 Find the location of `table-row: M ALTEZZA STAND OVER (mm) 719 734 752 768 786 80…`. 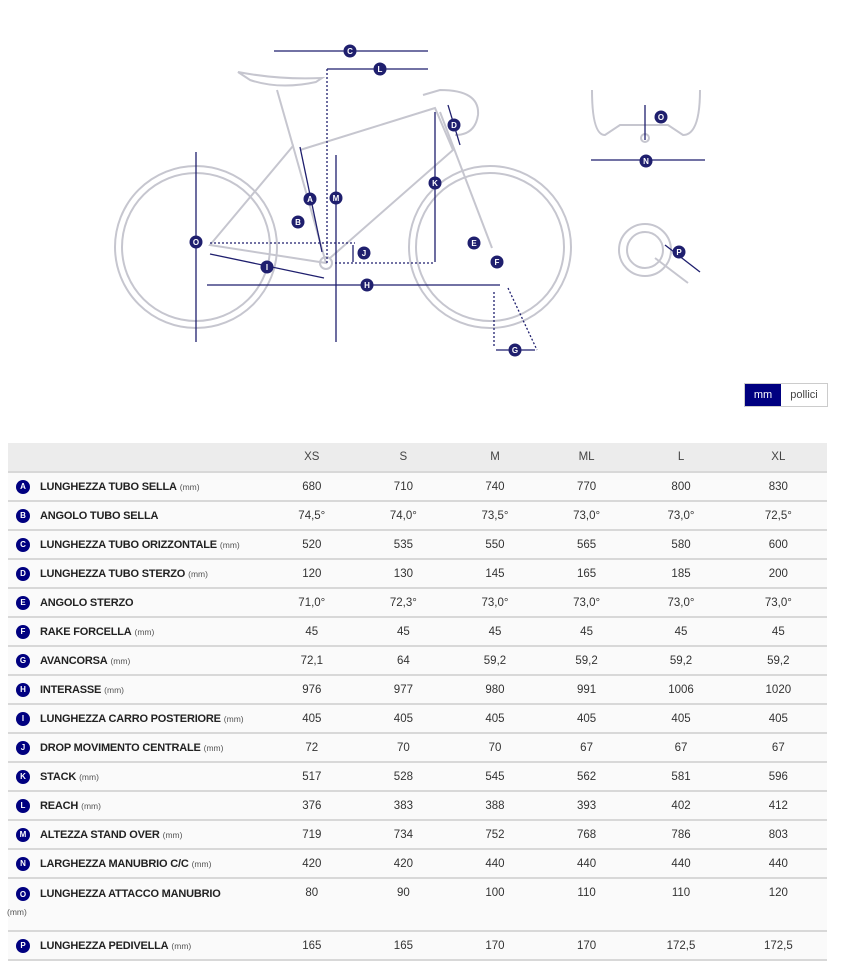

table-row: M ALTEZZA STAND OVER (mm) 719 734 752 768 786 80… is located at coordinates (417, 834).